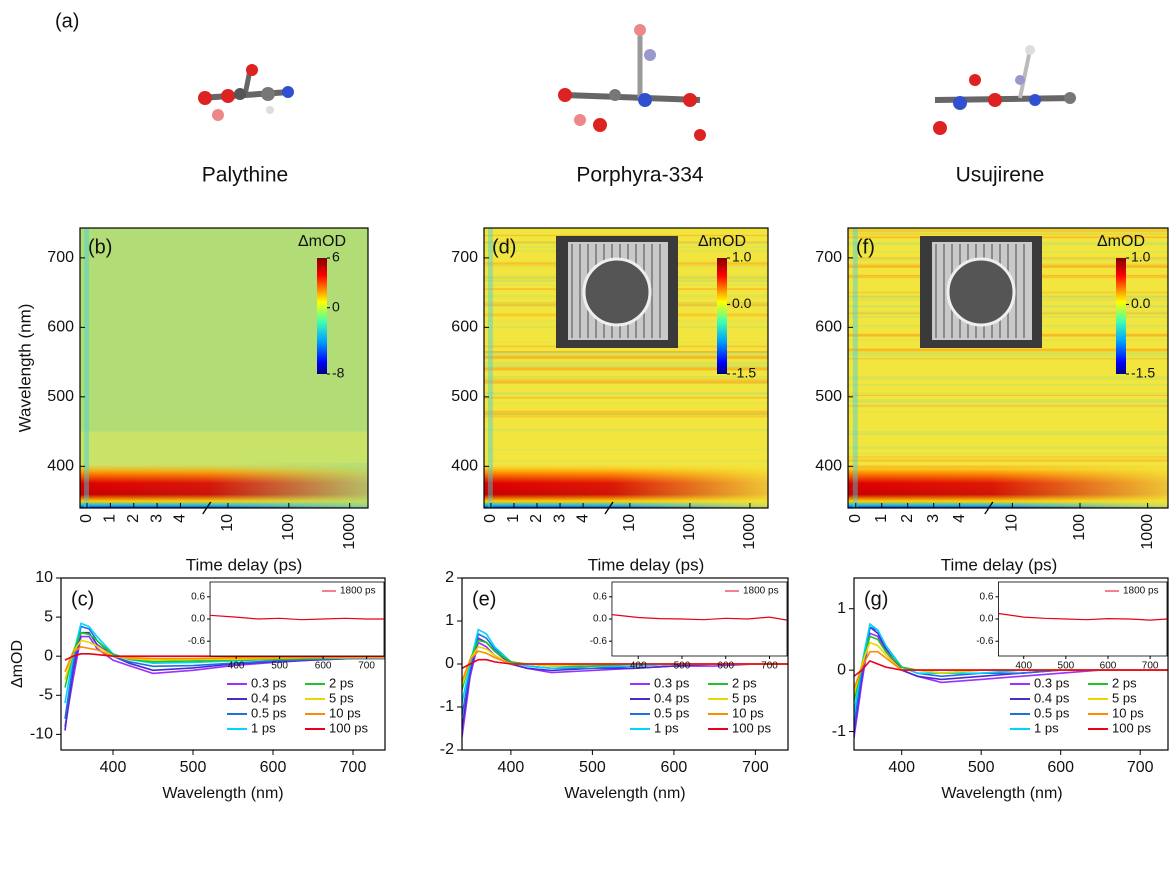 This screenshot has height=887, width=1173. I want to click on x-tick-label: 0, so click(86, 518).